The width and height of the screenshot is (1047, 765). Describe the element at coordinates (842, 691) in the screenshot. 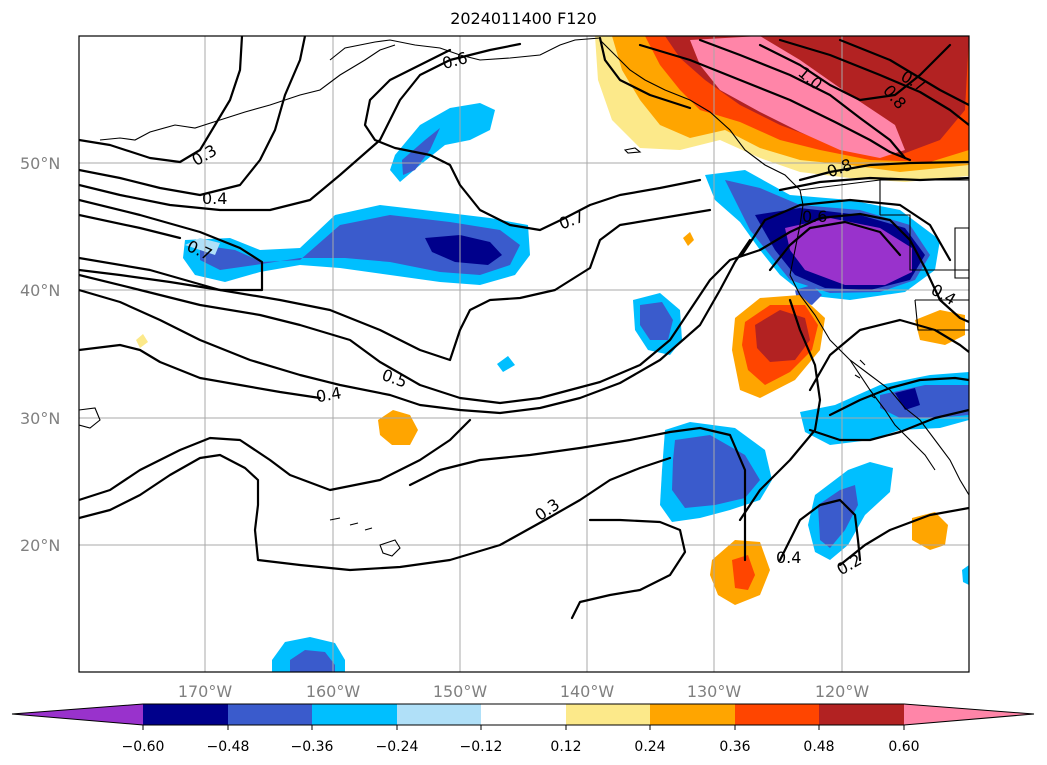

I see `lon-label-120w: 120°W` at that location.